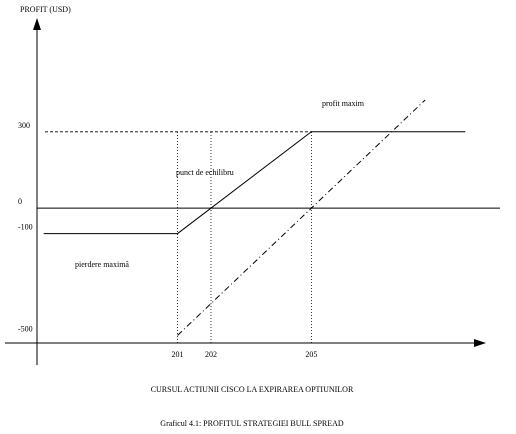 The height and width of the screenshot is (434, 516). I want to click on annotation: profit maxim, so click(343, 103).